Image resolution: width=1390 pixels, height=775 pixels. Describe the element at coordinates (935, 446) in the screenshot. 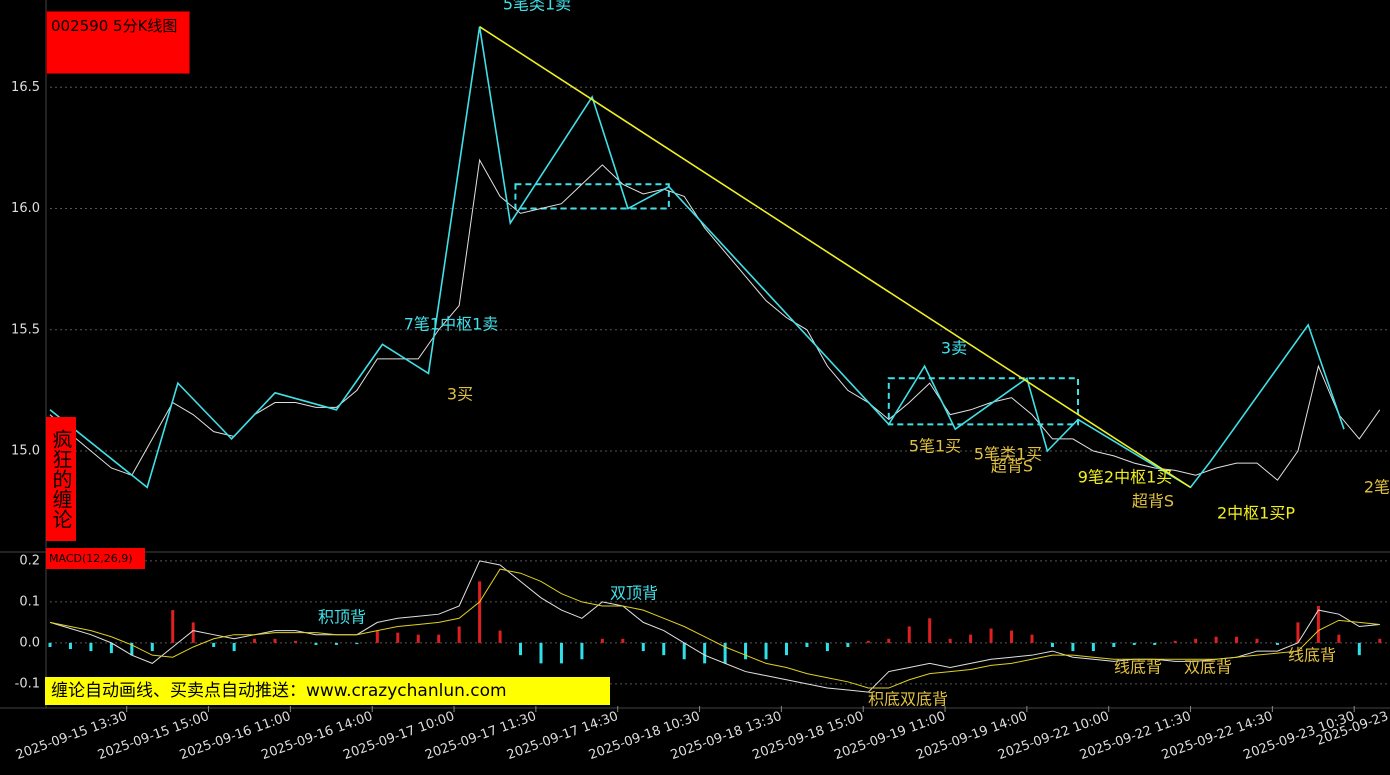

I see `annotation: 5笔1买` at that location.